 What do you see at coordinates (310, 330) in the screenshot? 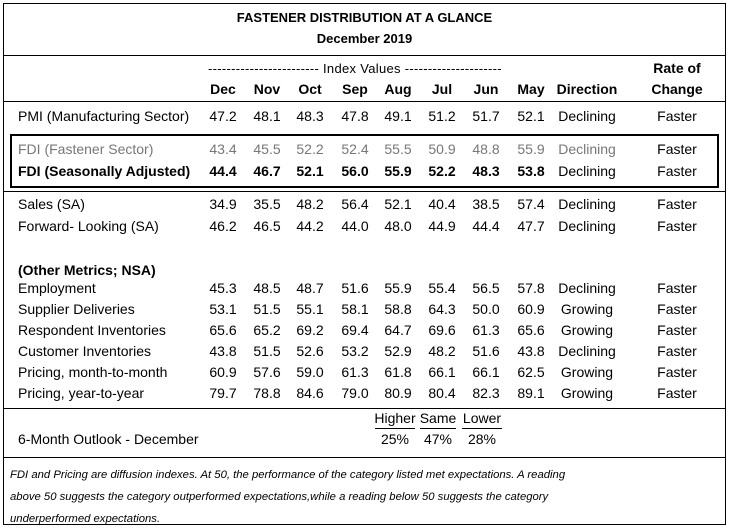
I see `row-value: 69.2` at bounding box center [310, 330].